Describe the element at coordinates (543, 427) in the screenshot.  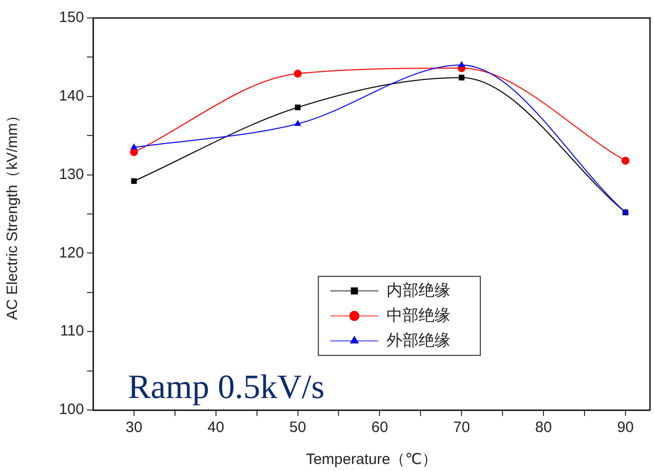
I see `x-tick-label: 80` at that location.